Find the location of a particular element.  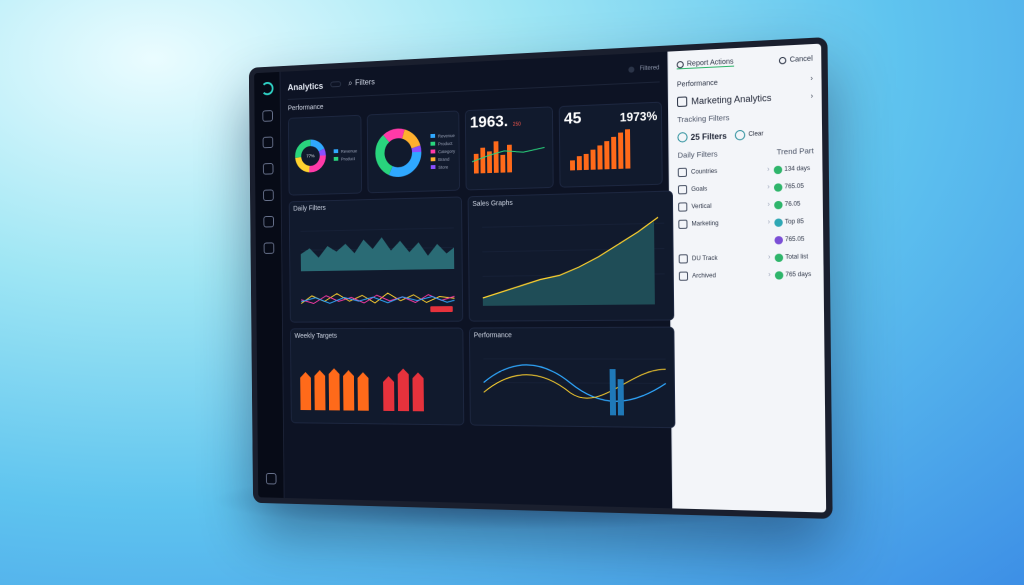

icon-rail is located at coordinates (269, 285).